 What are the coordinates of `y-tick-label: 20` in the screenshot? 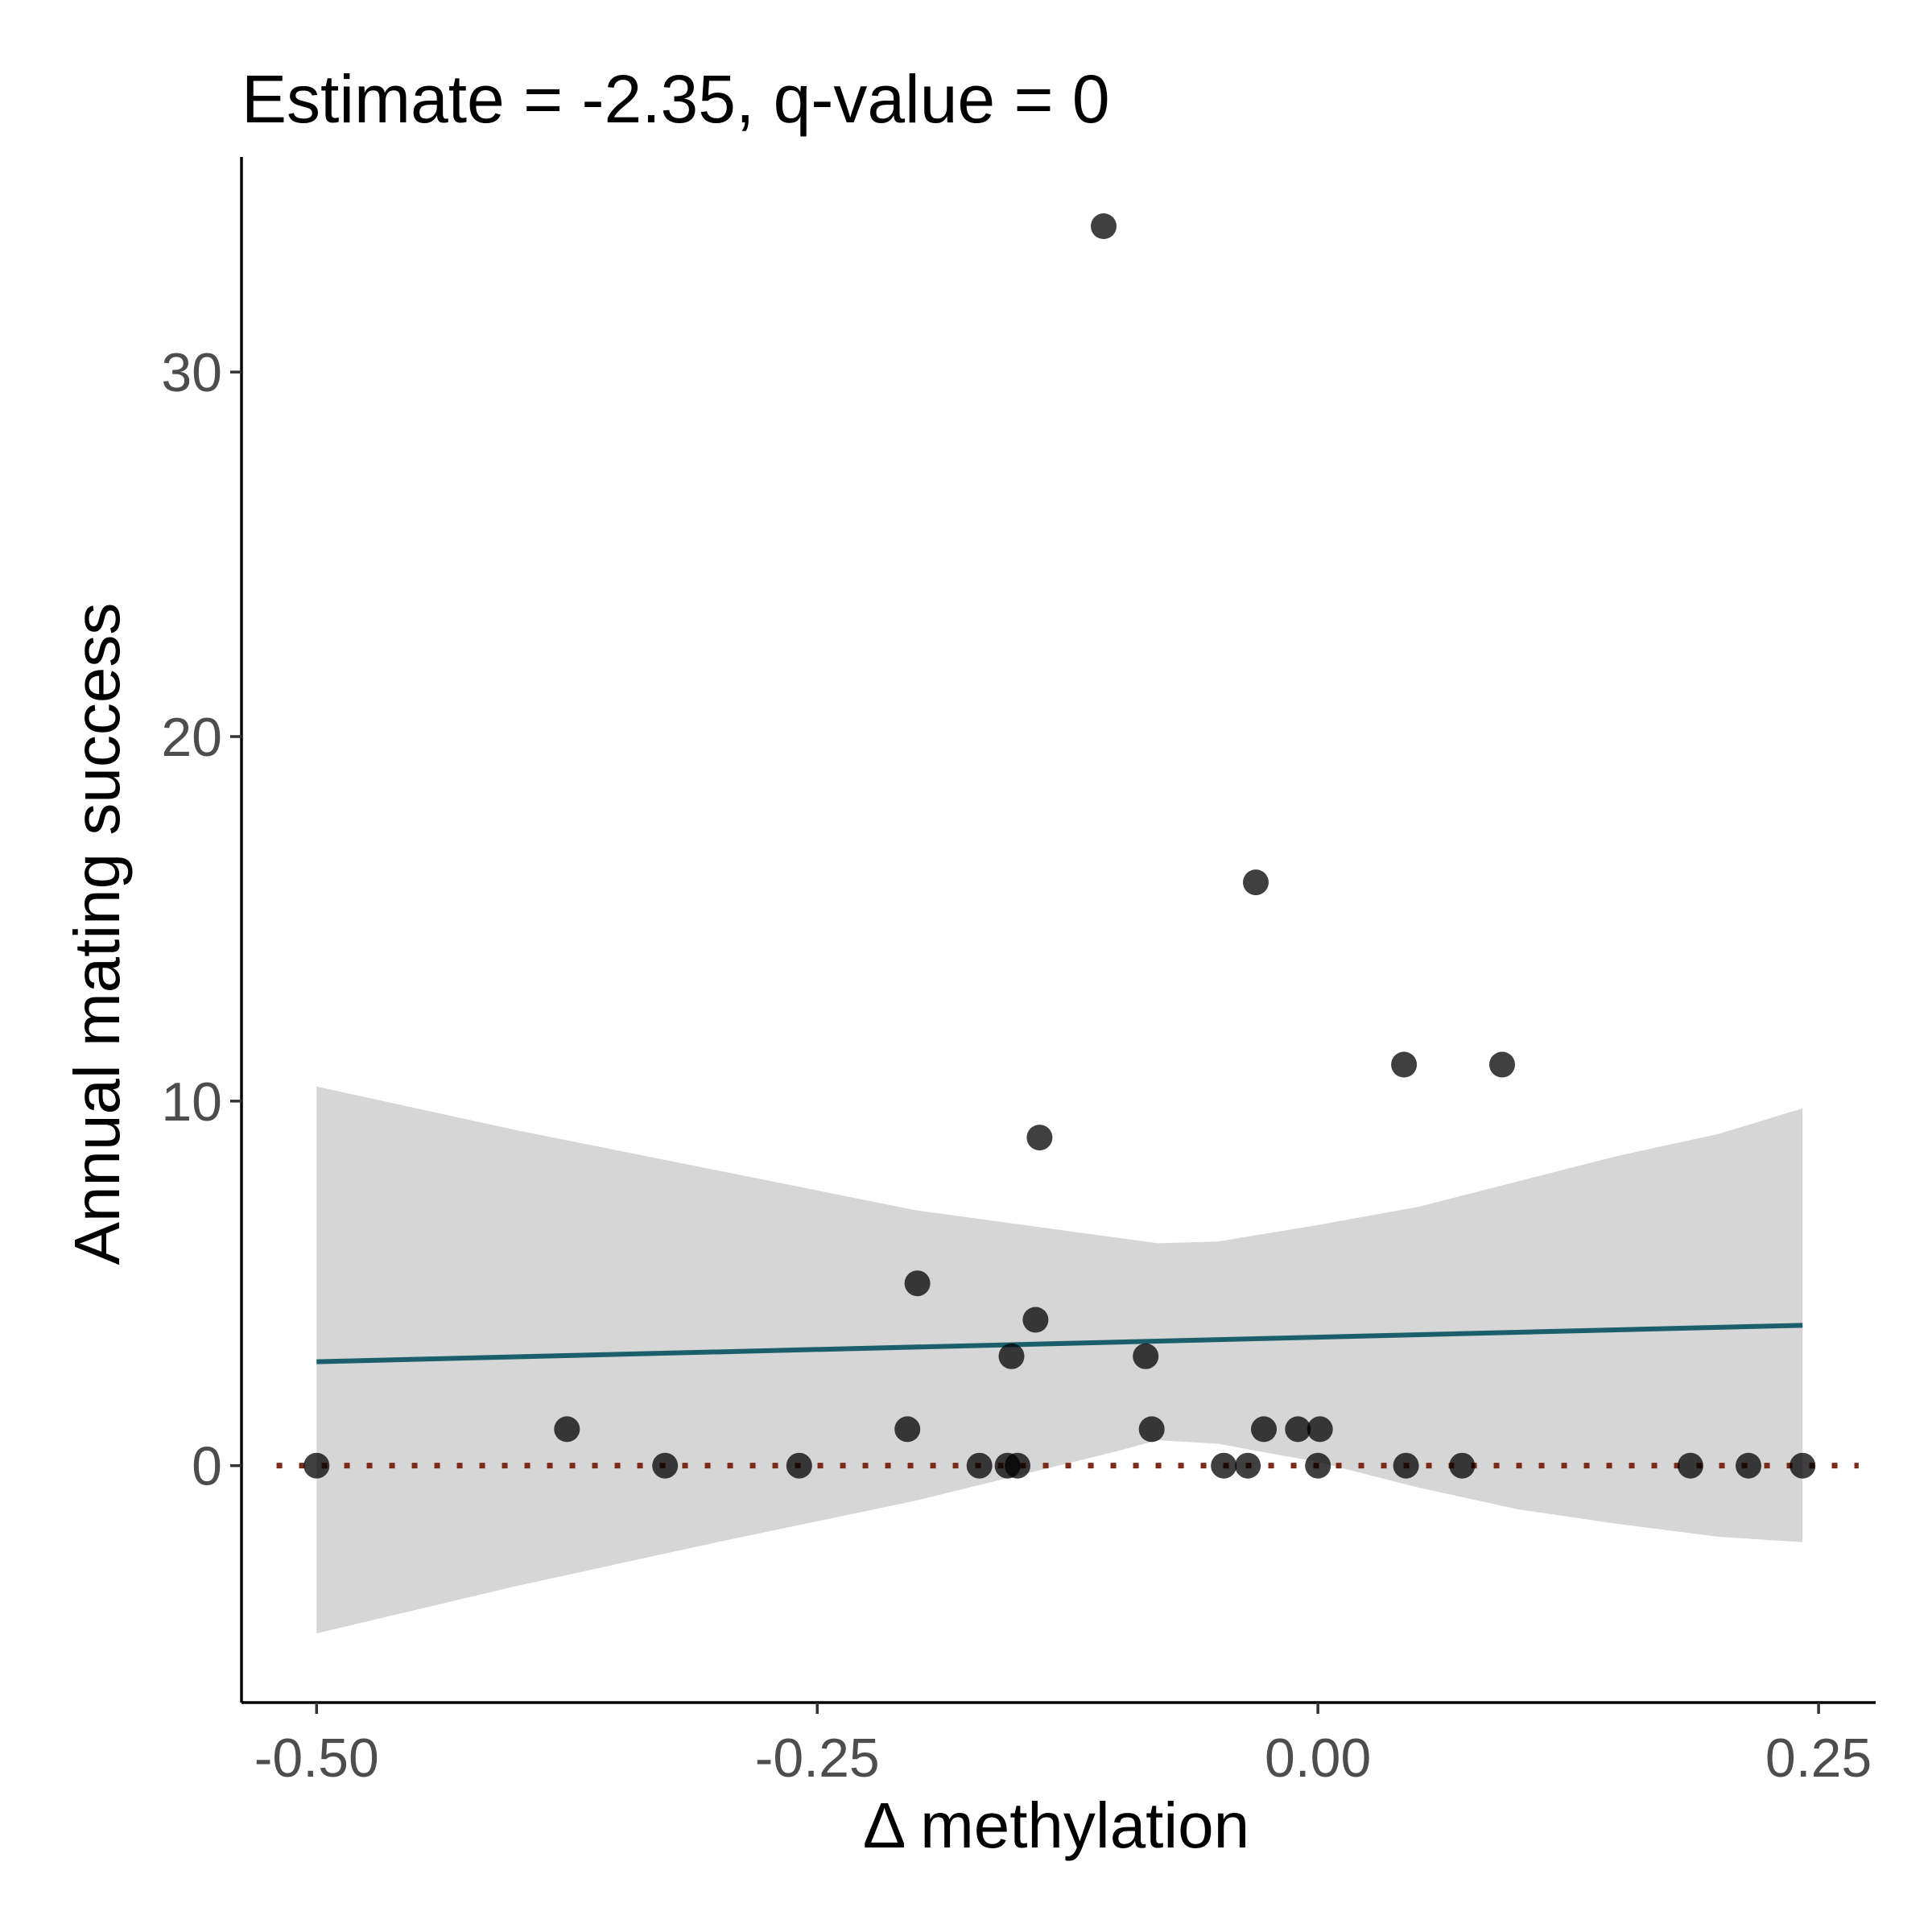 It's located at (191, 737).